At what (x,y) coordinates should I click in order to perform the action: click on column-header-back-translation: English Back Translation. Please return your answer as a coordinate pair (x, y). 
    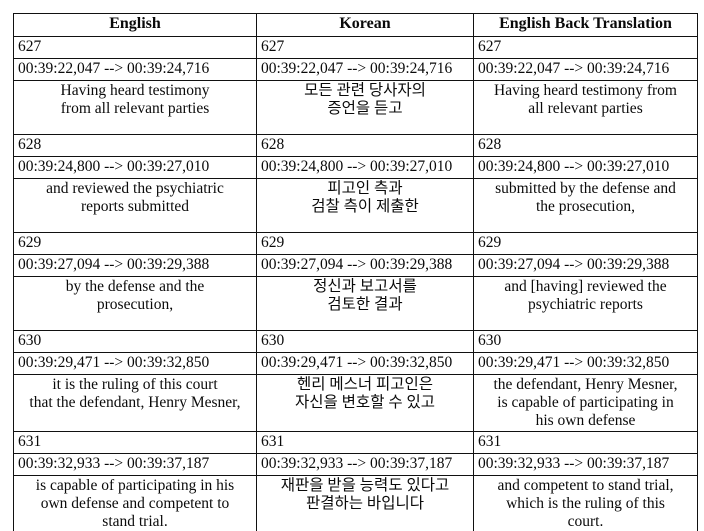
    Looking at the image, I should click on (585, 25).